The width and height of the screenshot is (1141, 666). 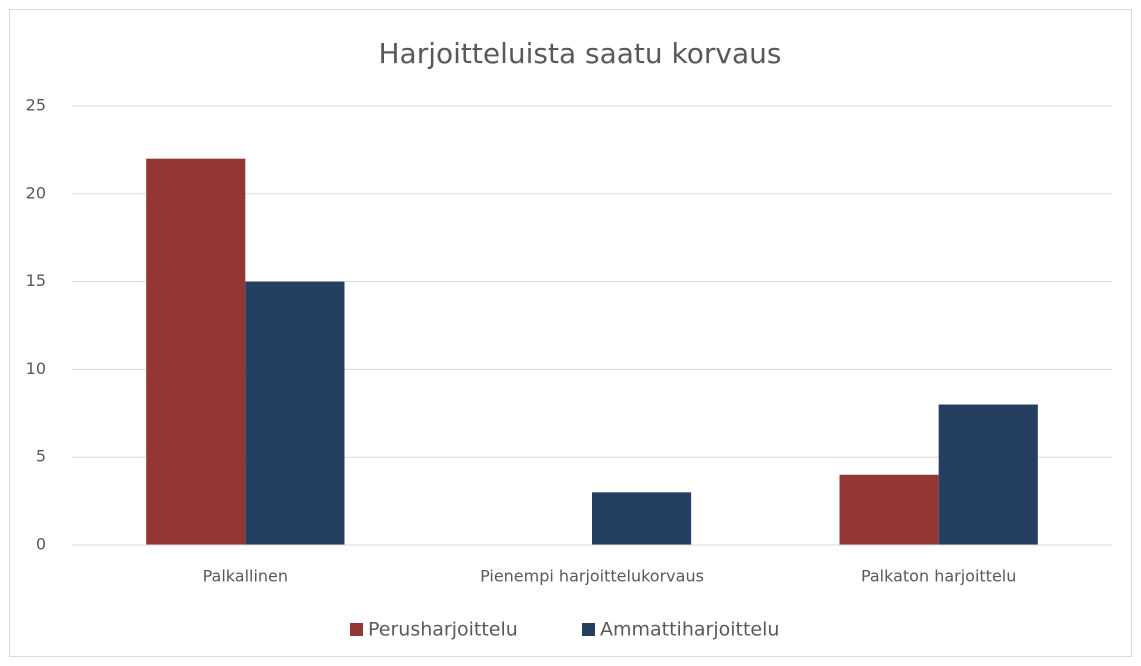 What do you see at coordinates (938, 576) in the screenshot?
I see `x-tick-label: Palkaton harjoittelu` at bounding box center [938, 576].